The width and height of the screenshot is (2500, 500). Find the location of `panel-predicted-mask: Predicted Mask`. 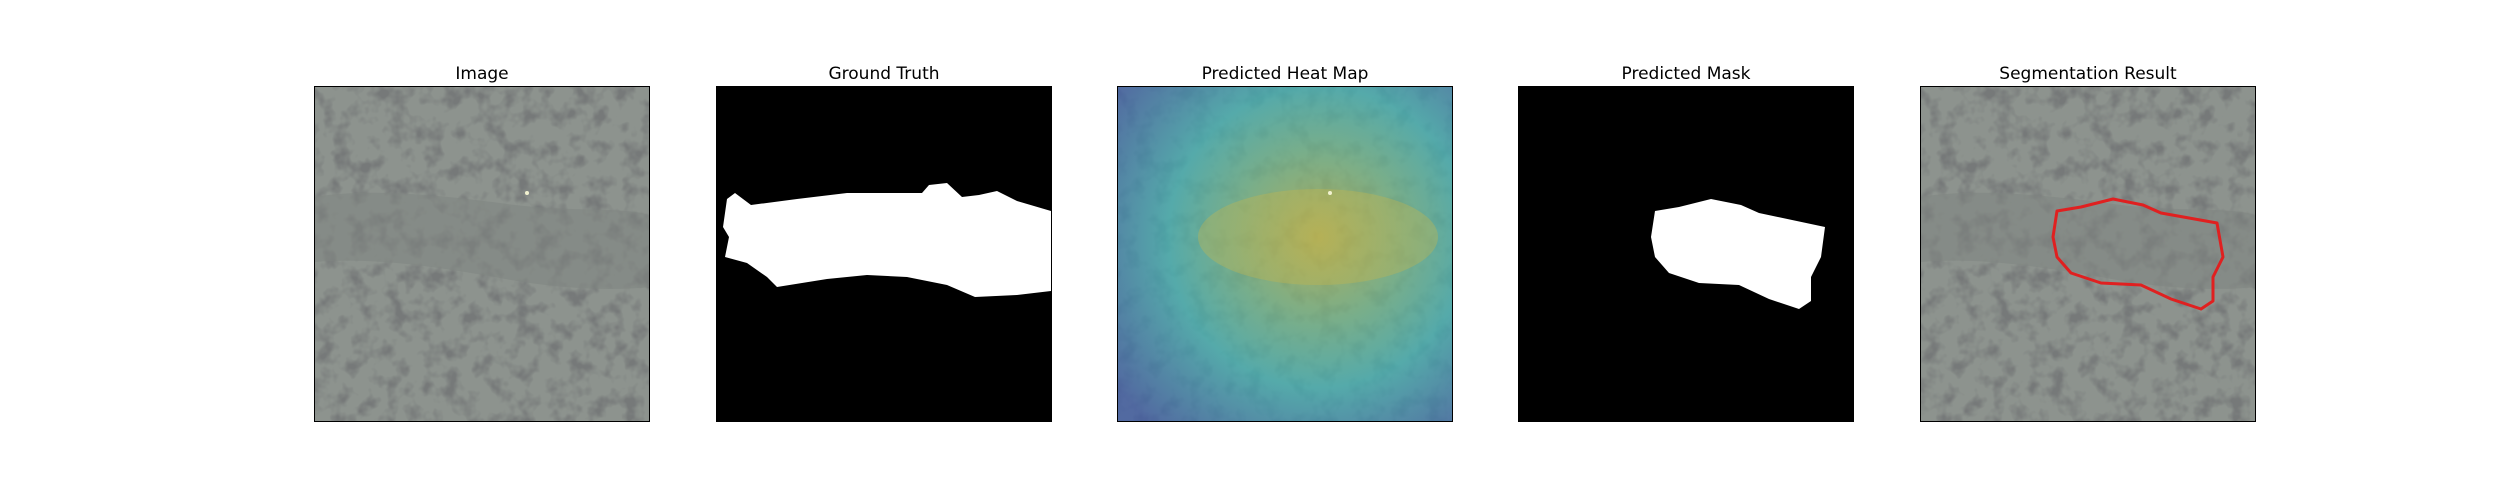

panel-predicted-mask: Predicted Mask is located at coordinates (1686, 243).